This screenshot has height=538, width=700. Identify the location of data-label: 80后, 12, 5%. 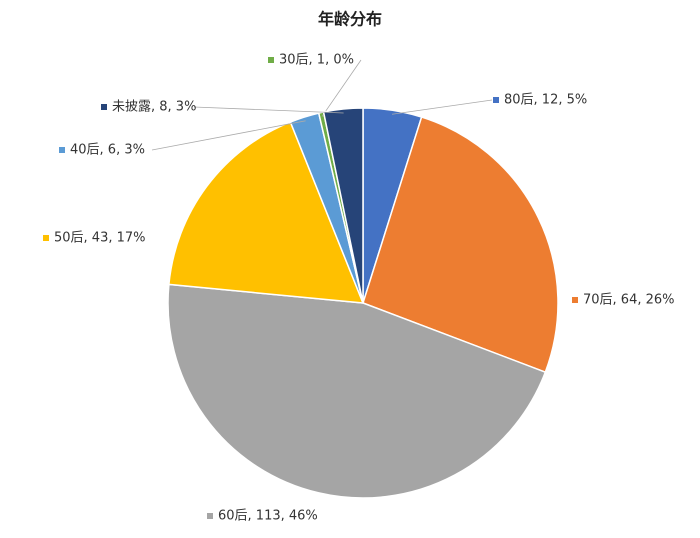
(545, 100).